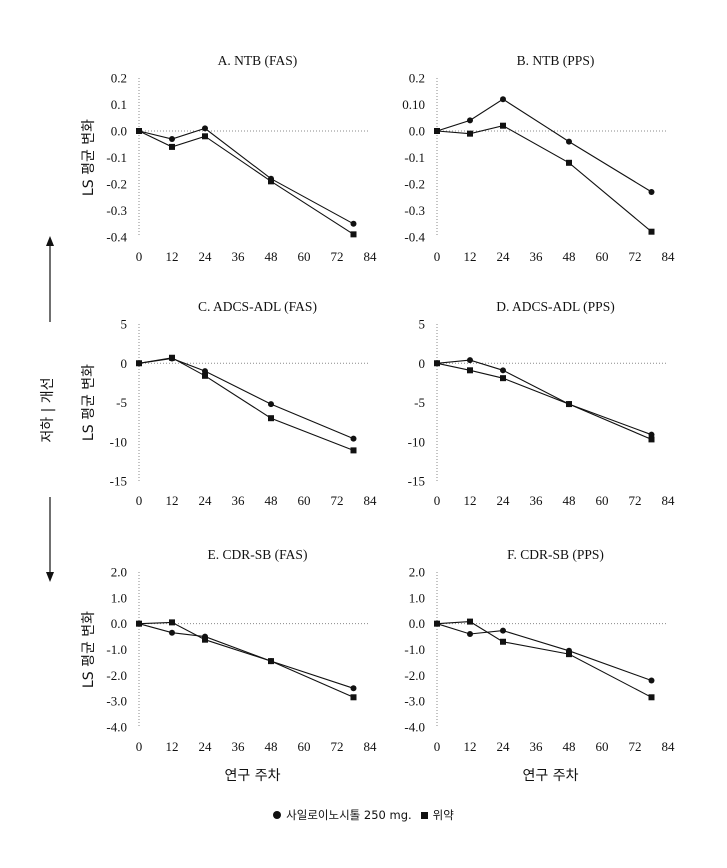  What do you see at coordinates (119, 104) in the screenshot?
I see `y-tick-label: 0.1` at bounding box center [119, 104].